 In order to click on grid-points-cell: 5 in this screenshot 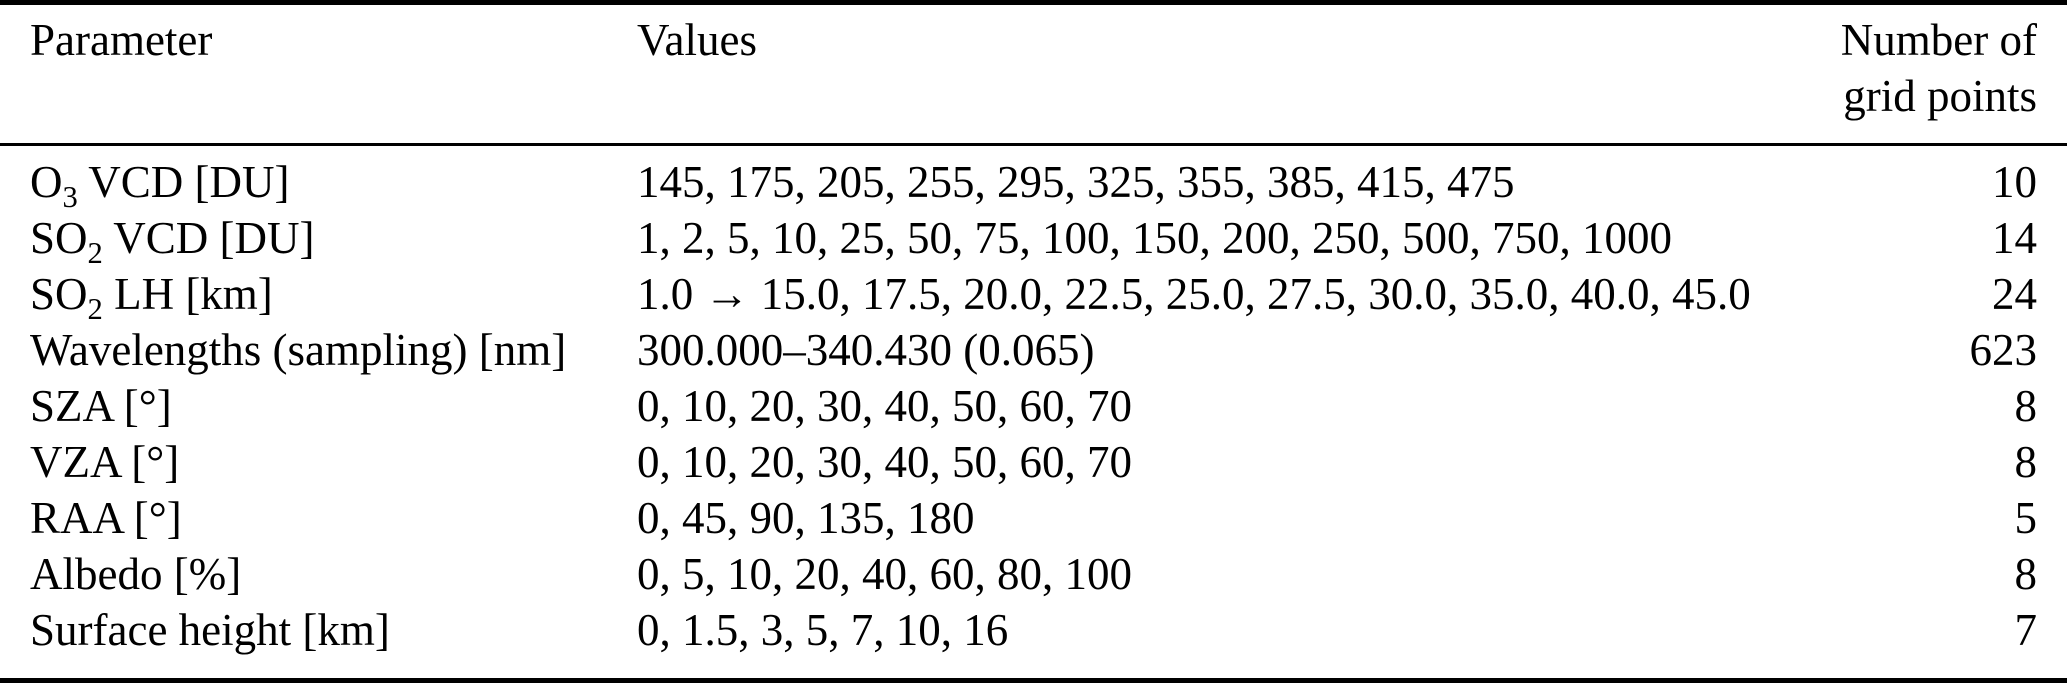, I will do `click(2026, 518)`.